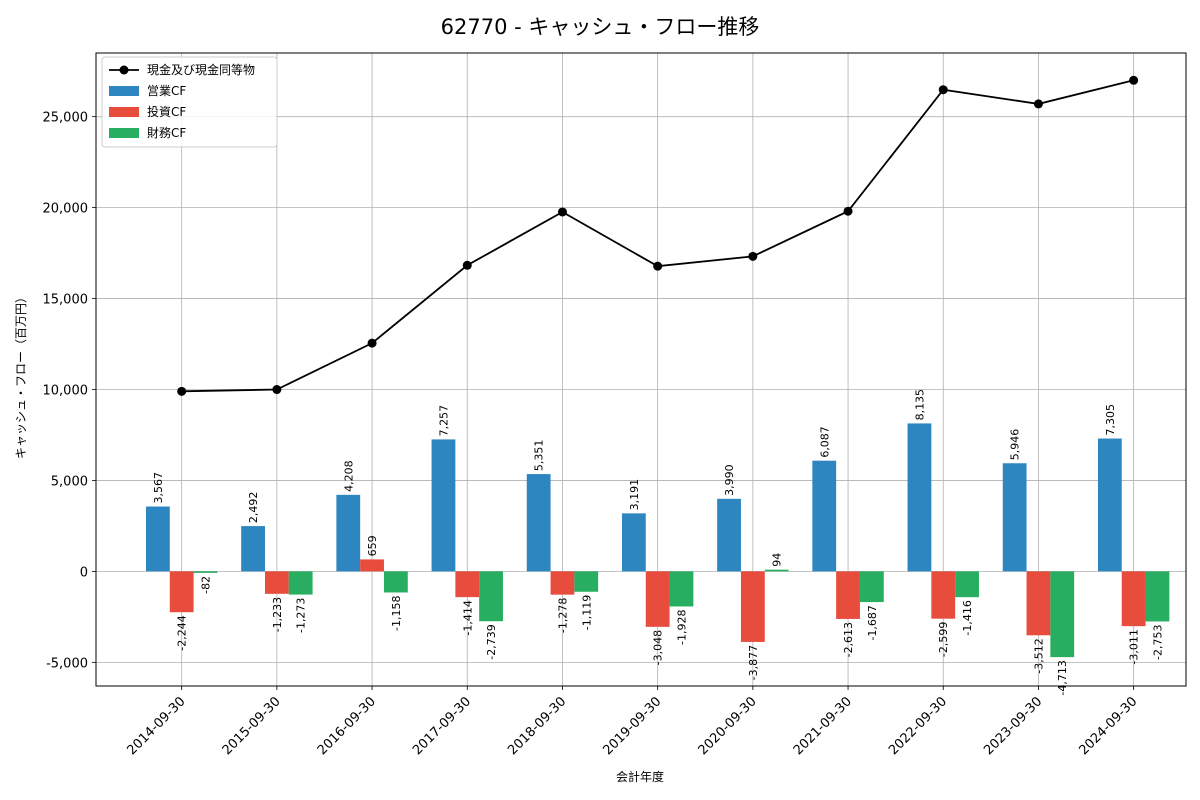 The width and height of the screenshot is (1200, 800). What do you see at coordinates (166, 132) in the screenshot?
I see `legend-label: 財務CF` at bounding box center [166, 132].